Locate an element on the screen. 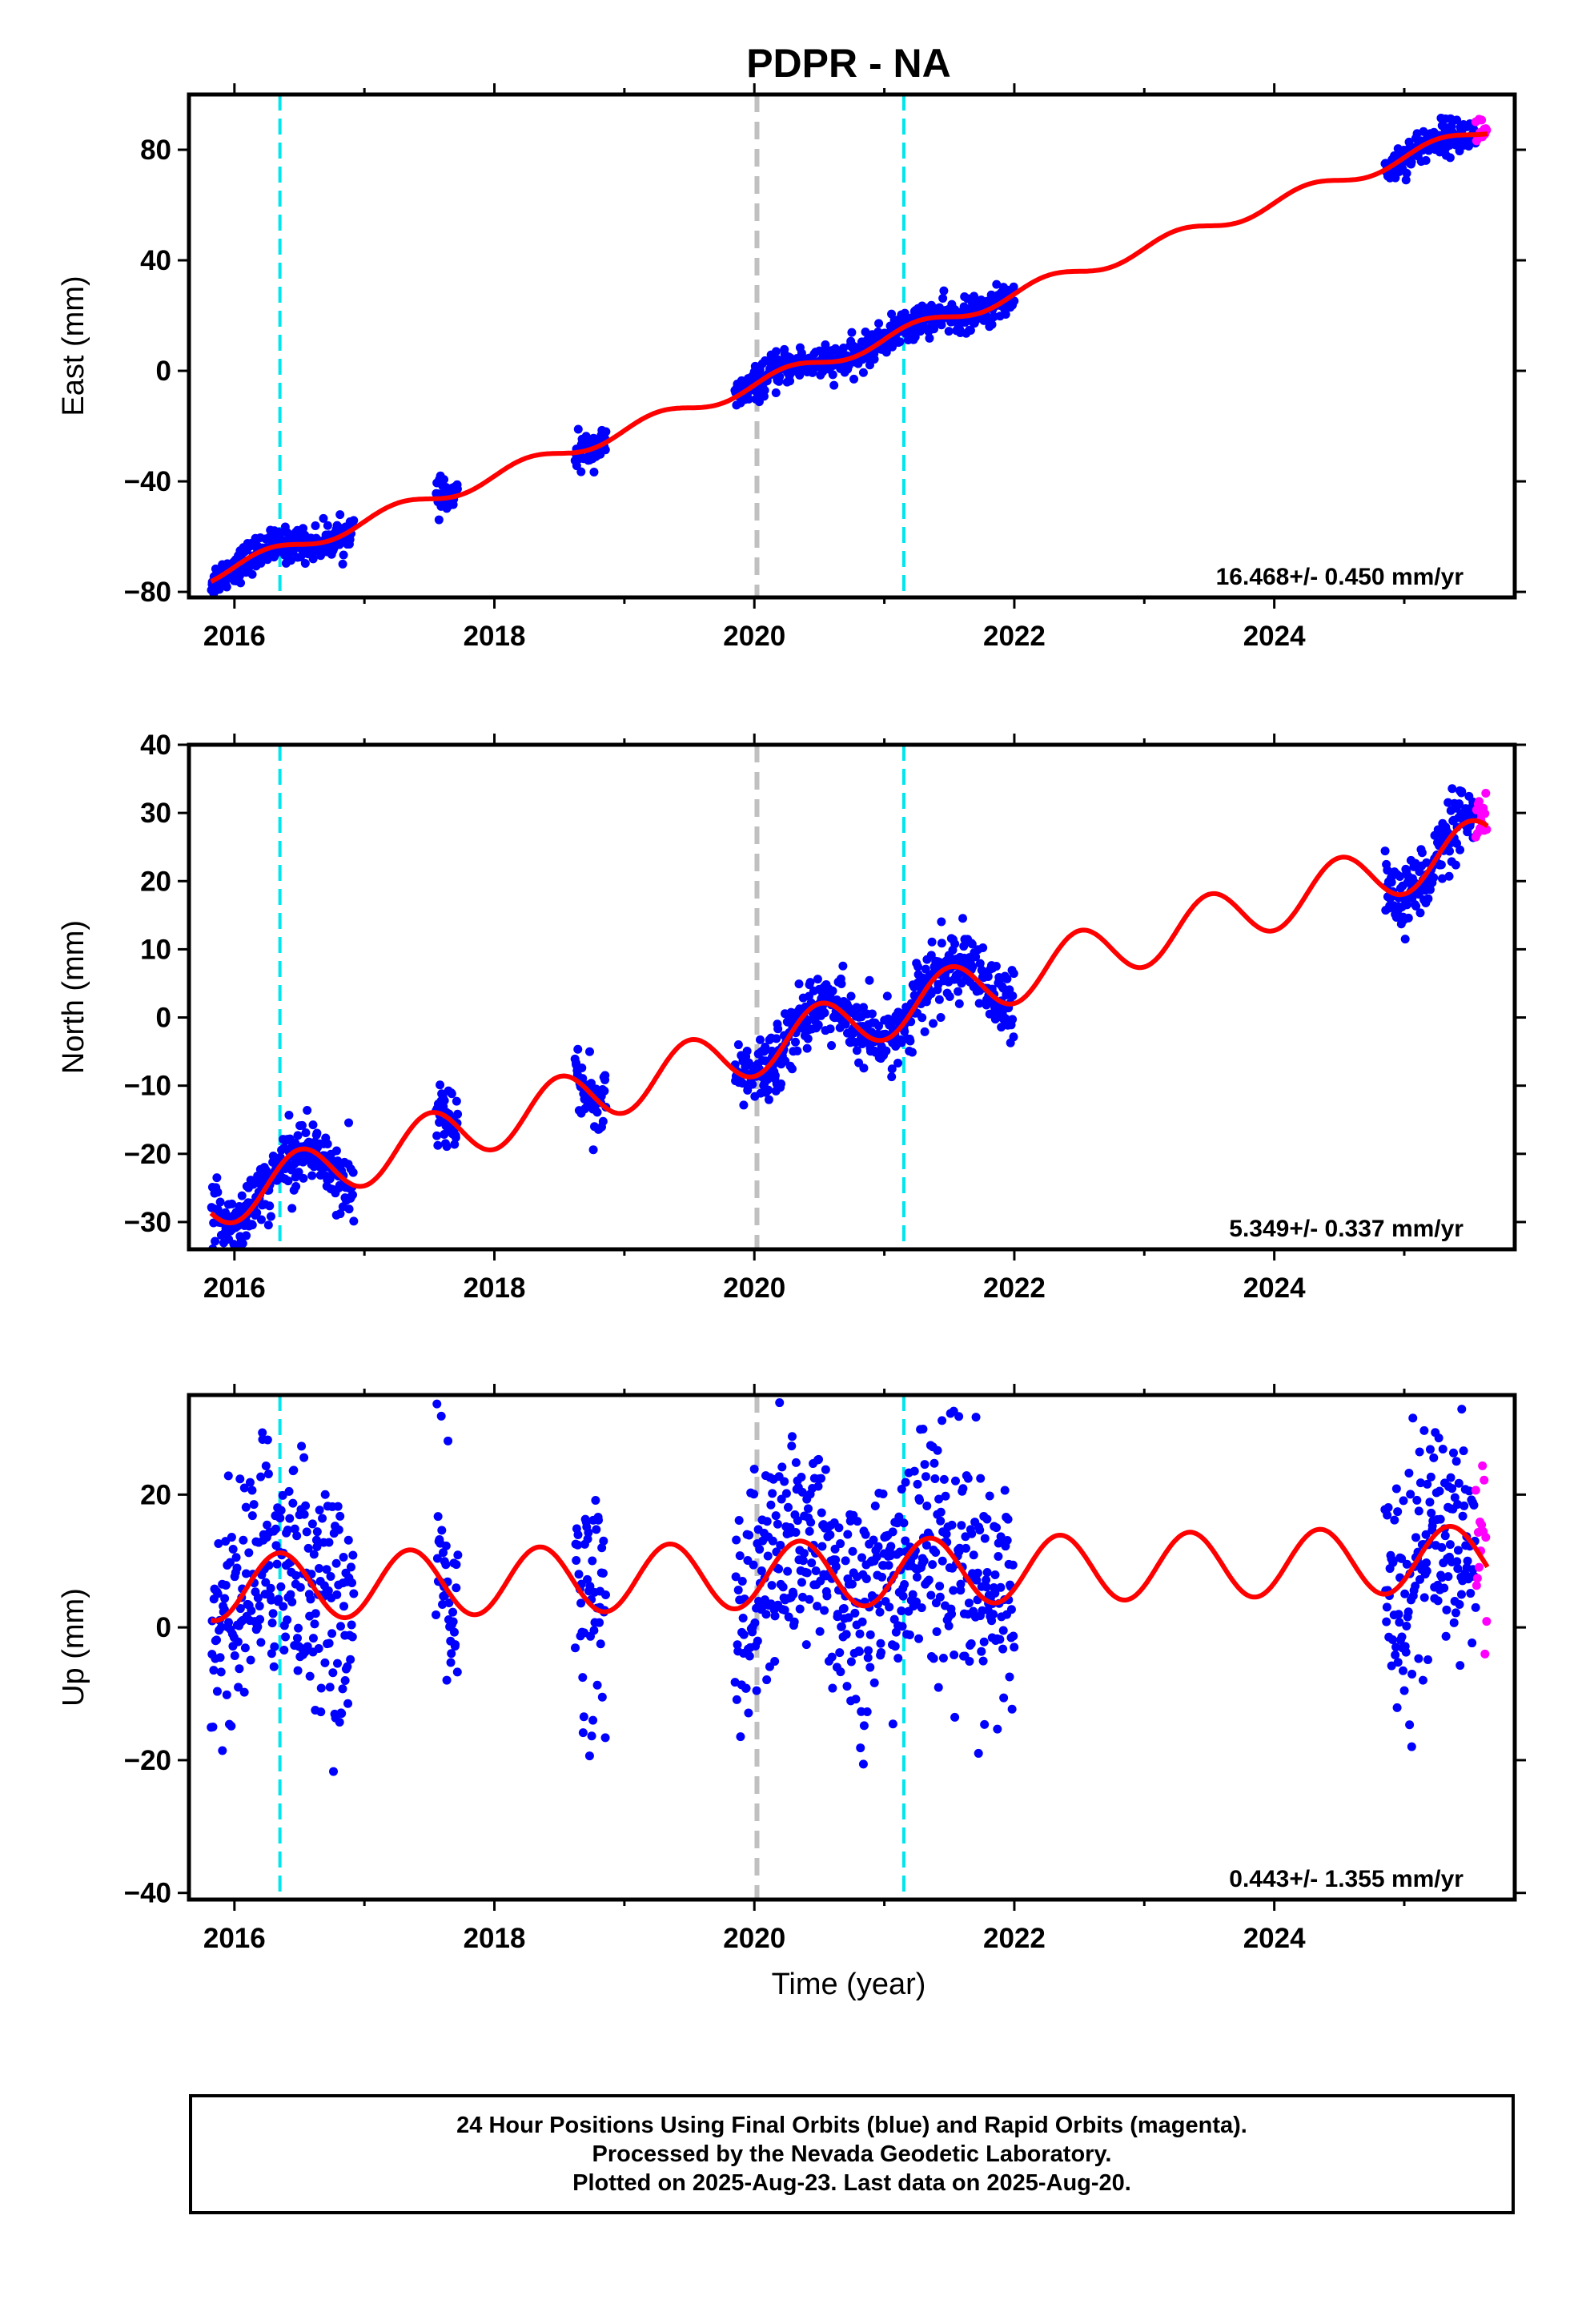 This screenshot has width=1582, height=2324. east-rate-label: 16.468+/- 0.450 mm/yr is located at coordinates (1340, 577).